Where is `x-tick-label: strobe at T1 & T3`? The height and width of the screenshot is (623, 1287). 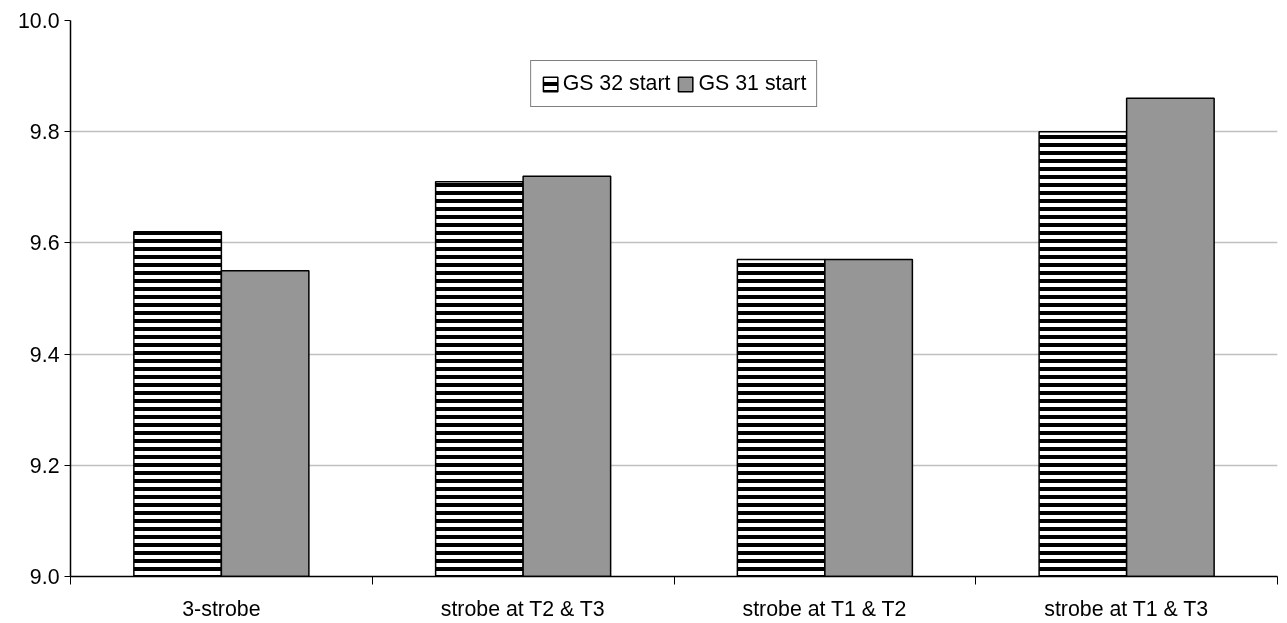
x-tick-label: strobe at T1 & T3 is located at coordinates (1126, 608).